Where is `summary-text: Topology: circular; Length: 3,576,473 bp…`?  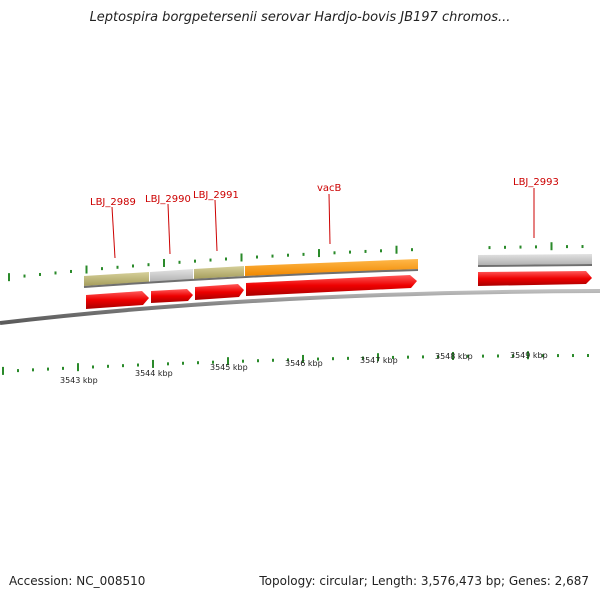 summary-text: Topology: circular; Length: 3,576,473 bp… is located at coordinates (424, 581).